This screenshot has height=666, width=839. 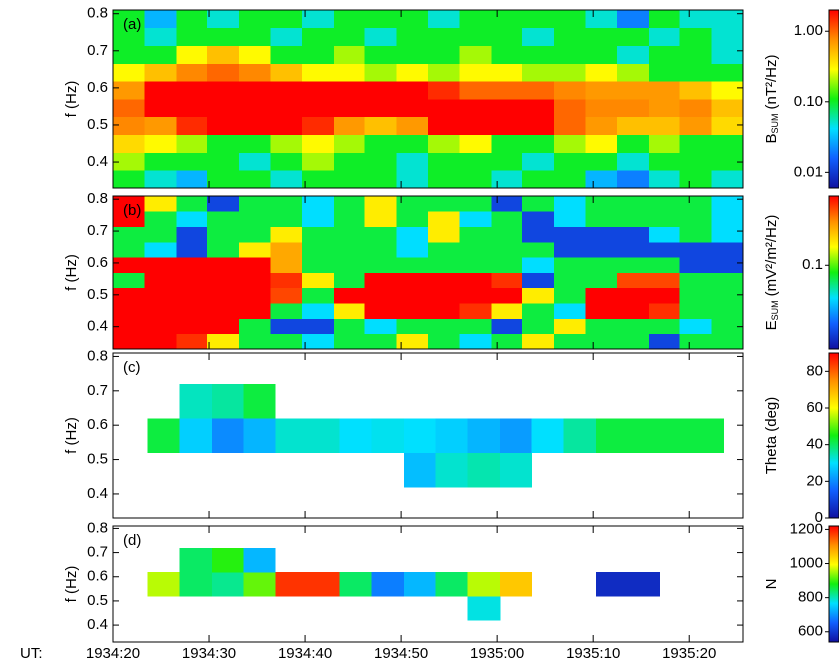 What do you see at coordinates (771, 138) in the screenshot?
I see `colorbar-label-main: B` at bounding box center [771, 138].